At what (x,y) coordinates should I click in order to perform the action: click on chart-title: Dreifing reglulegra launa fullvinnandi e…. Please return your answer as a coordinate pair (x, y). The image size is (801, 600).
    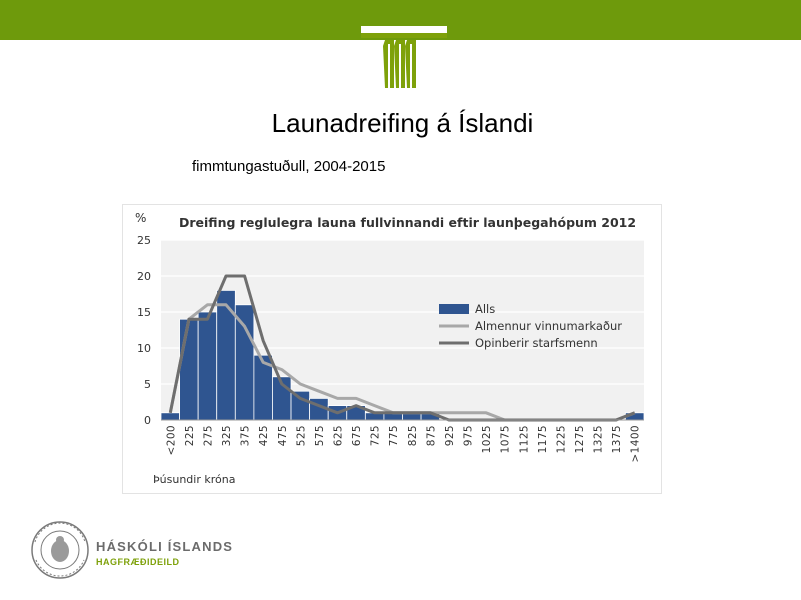
    Looking at the image, I should click on (407, 222).